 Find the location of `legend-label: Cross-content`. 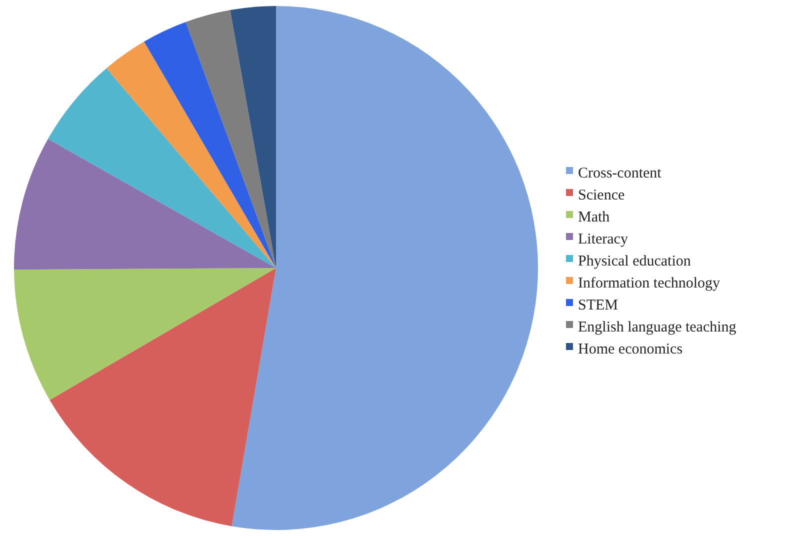

legend-label: Cross-content is located at coordinates (620, 173).